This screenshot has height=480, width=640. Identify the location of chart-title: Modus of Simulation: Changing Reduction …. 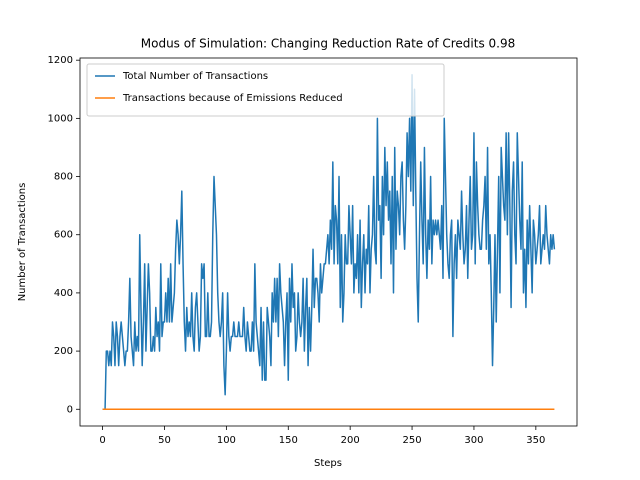
(328, 44).